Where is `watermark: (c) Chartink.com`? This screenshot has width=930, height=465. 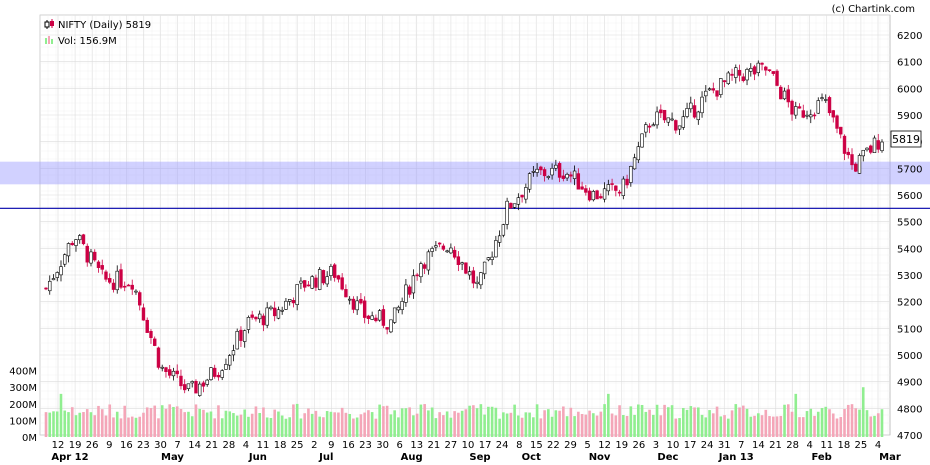 watermark: (c) Chartink.com is located at coordinates (873, 9).